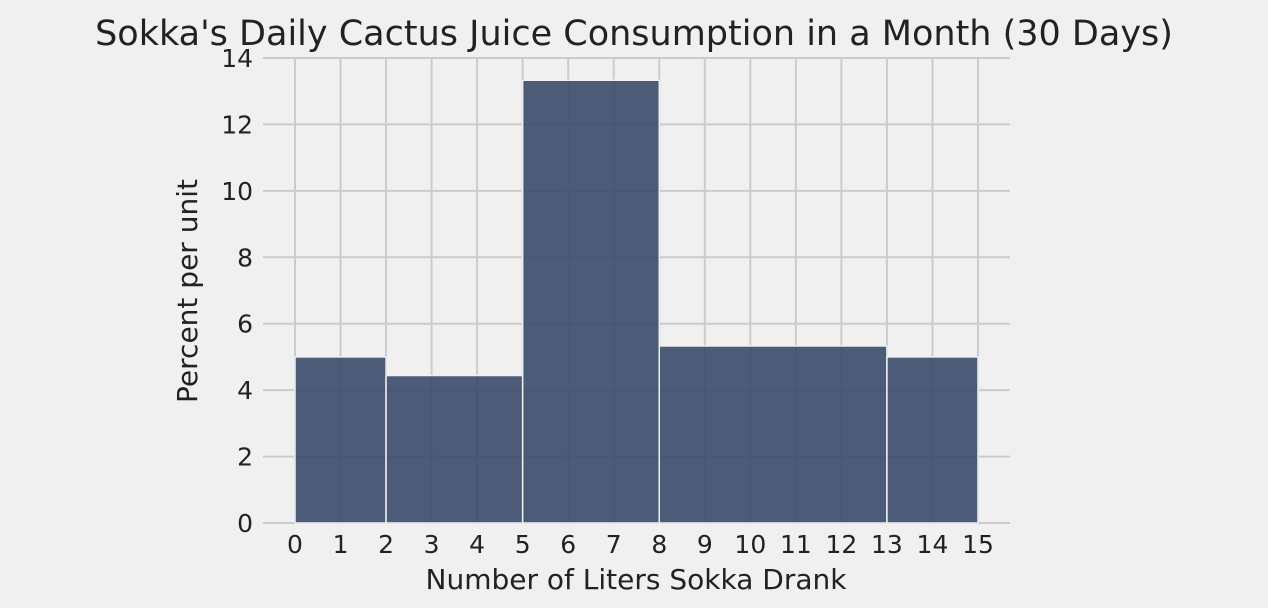 The height and width of the screenshot is (608, 1268). I want to click on y-axis-label: Percent per unit, so click(187, 291).